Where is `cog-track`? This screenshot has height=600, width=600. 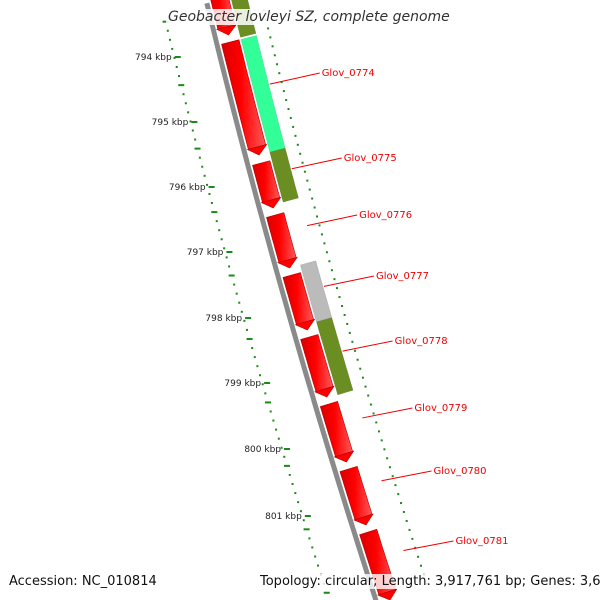
cog-track is located at coordinates (292, 198).